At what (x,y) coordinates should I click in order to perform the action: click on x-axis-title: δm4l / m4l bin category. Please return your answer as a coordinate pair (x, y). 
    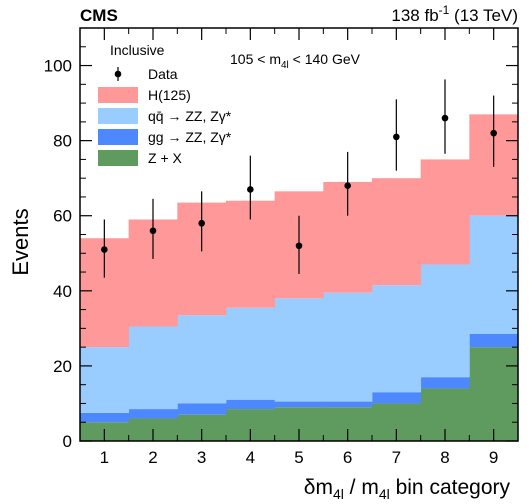
    Looking at the image, I should click on (407, 489).